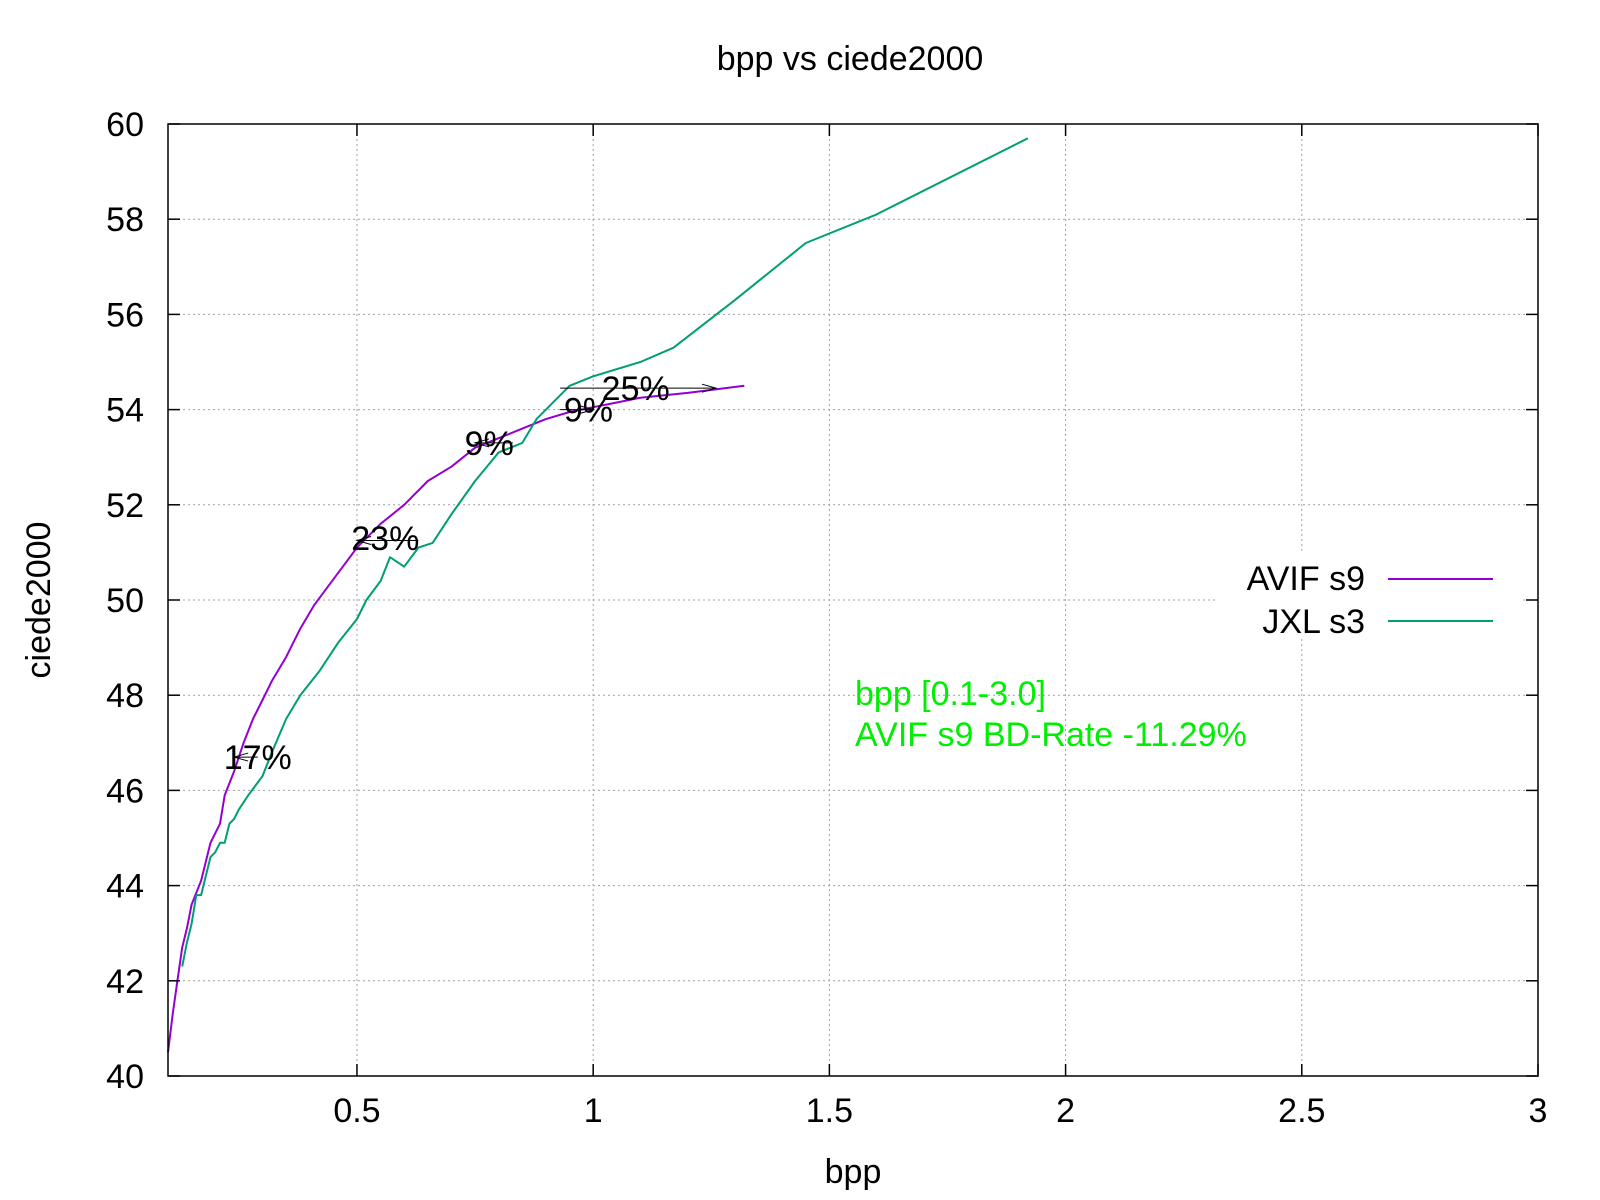 The width and height of the screenshot is (1600, 1200). What do you see at coordinates (125, 791) in the screenshot?
I see `y-tick-label: 46` at bounding box center [125, 791].